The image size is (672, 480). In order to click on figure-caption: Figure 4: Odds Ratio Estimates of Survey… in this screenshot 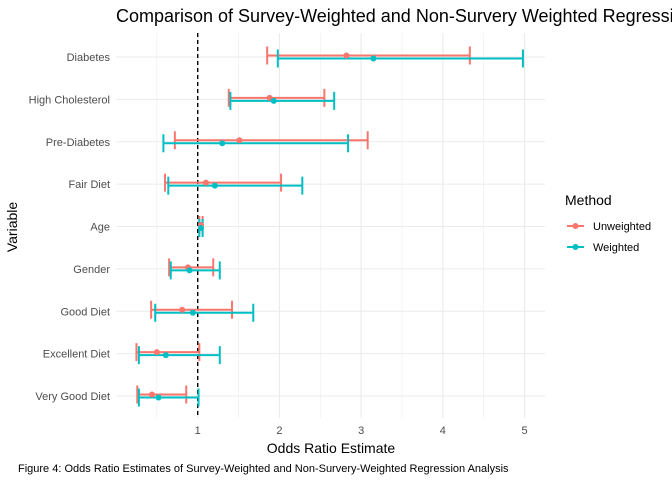, I will do `click(263, 469)`.